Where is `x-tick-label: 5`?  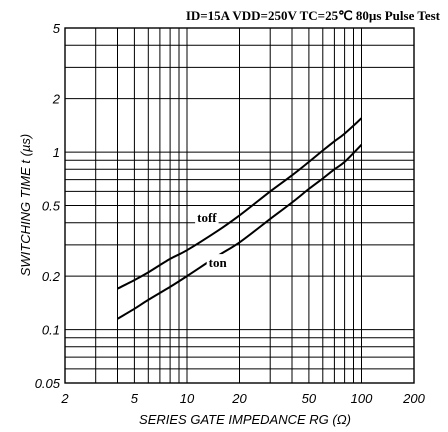
x-tick-label: 5 is located at coordinates (135, 398).